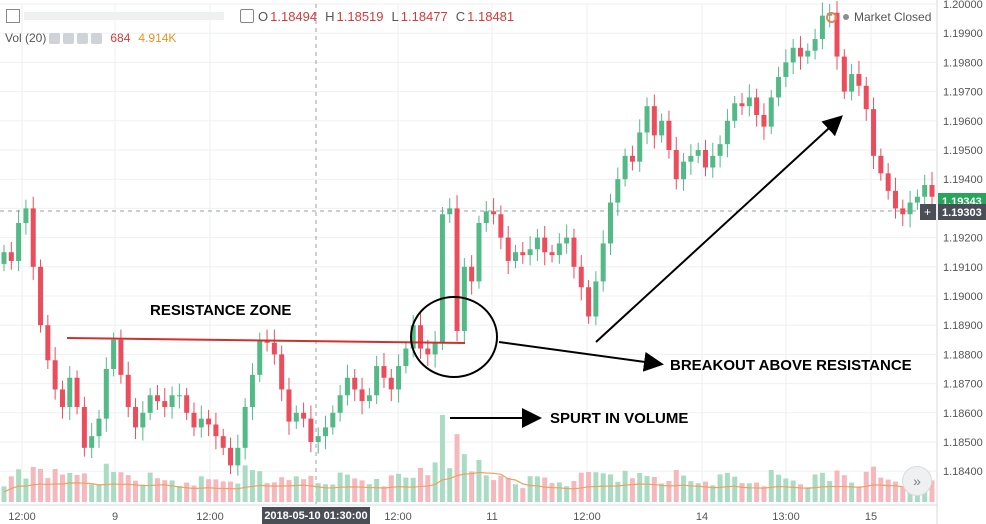 This screenshot has height=524, width=986. What do you see at coordinates (786, 517) in the screenshot?
I see `x-tick-label: 13:00` at bounding box center [786, 517].